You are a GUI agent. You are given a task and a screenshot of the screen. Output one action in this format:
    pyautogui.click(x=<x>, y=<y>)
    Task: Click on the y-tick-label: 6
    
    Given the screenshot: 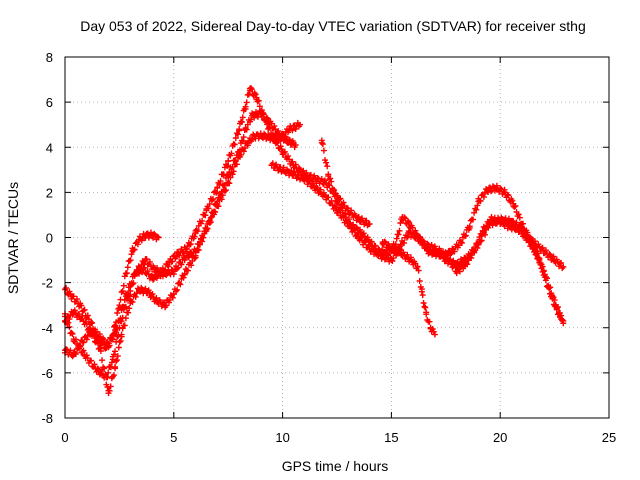 What is the action you would take?
    pyautogui.click(x=49, y=102)
    